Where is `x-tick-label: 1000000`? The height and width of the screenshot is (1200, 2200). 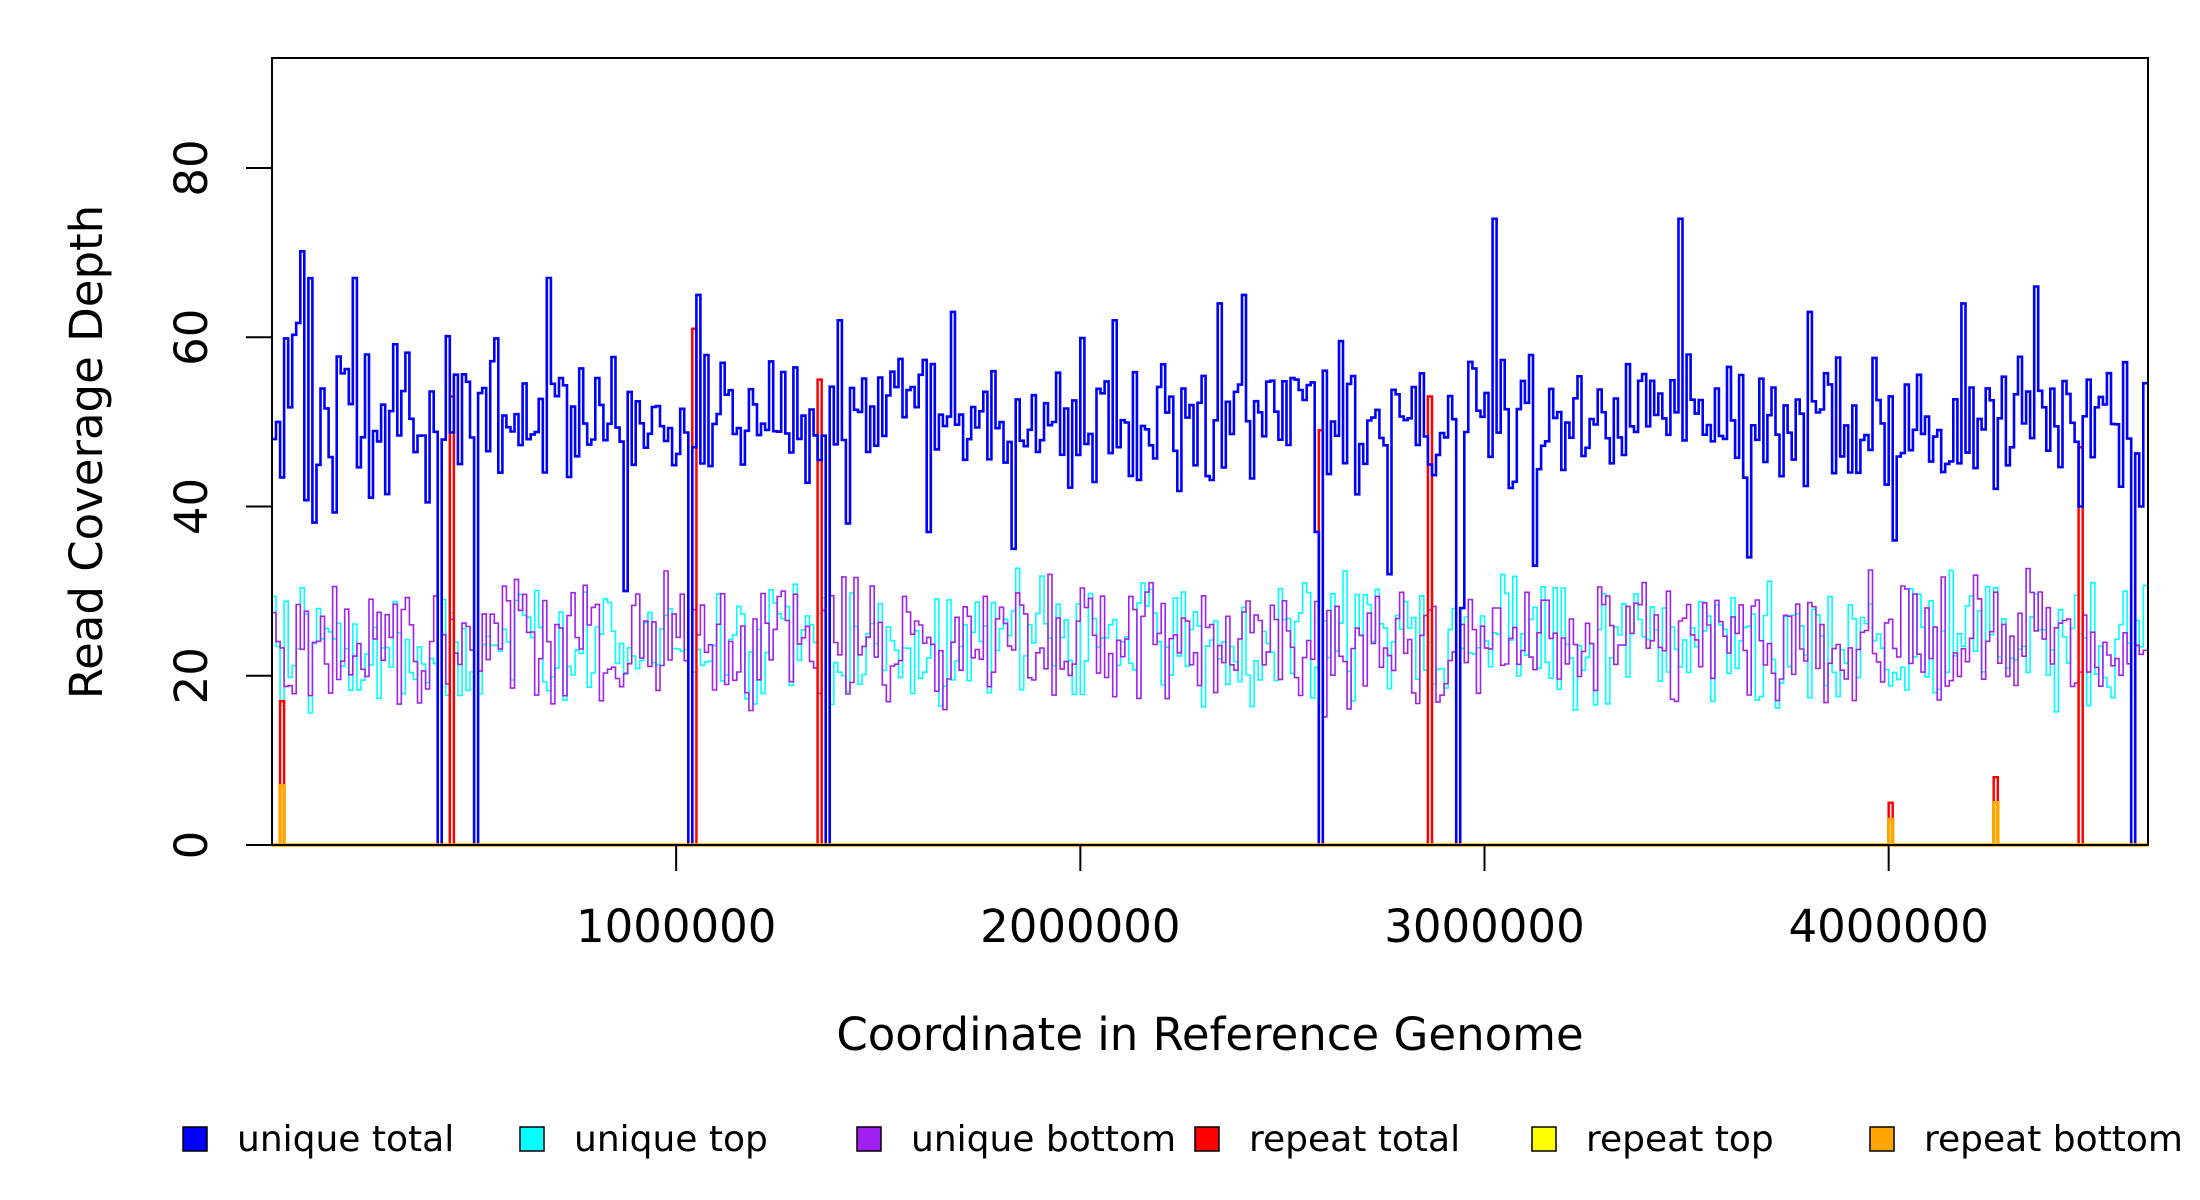 x-tick-label: 1000000 is located at coordinates (676, 926).